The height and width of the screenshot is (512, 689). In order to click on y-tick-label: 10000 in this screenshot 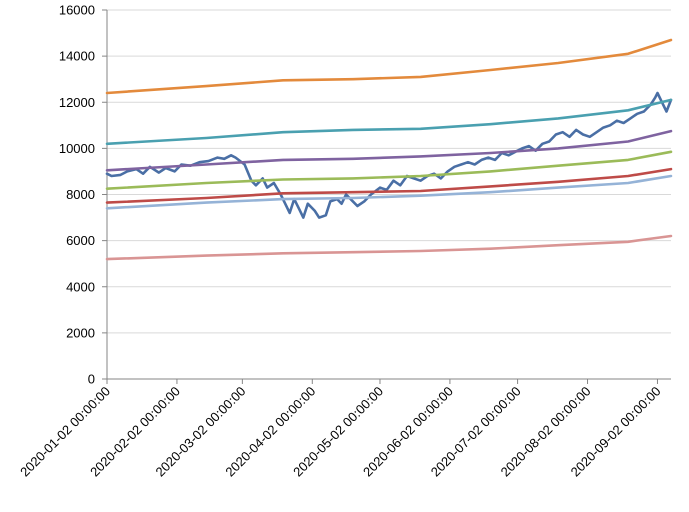, I will do `click(77, 148)`.